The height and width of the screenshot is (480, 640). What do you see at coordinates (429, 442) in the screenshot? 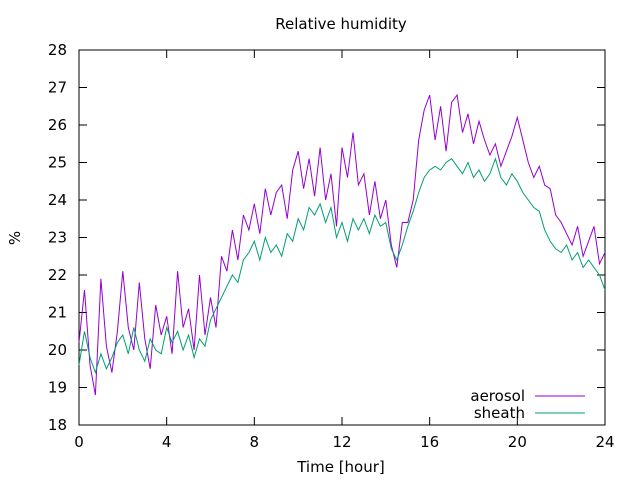
I see `x-tick-label: 16` at bounding box center [429, 442].